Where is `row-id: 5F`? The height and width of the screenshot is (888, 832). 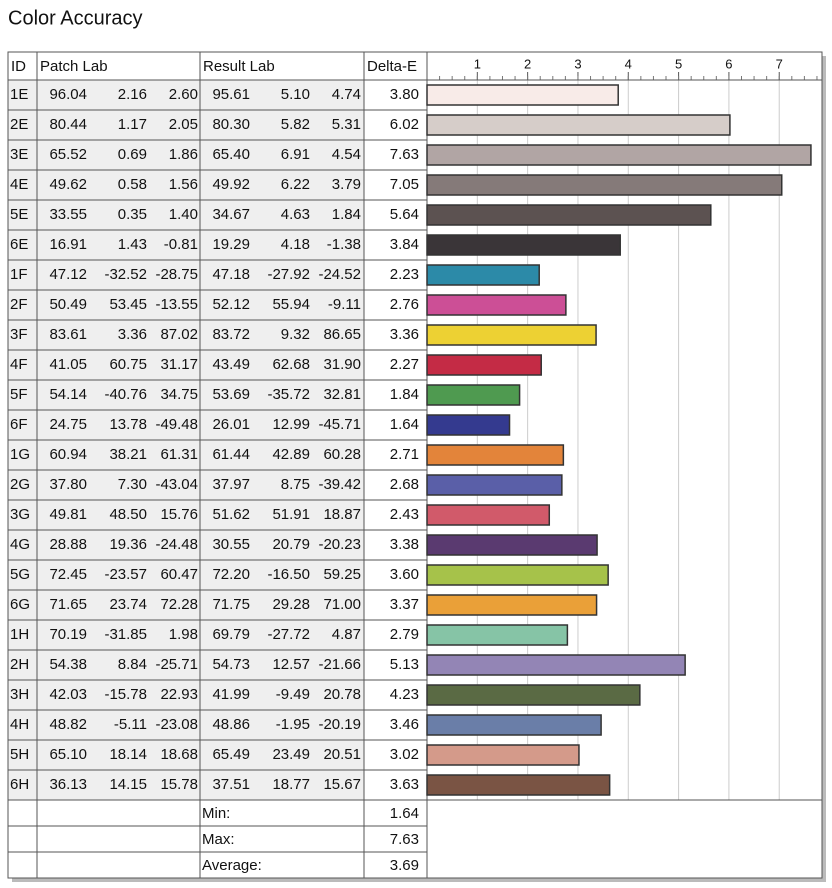
row-id: 5F is located at coordinates (19, 394).